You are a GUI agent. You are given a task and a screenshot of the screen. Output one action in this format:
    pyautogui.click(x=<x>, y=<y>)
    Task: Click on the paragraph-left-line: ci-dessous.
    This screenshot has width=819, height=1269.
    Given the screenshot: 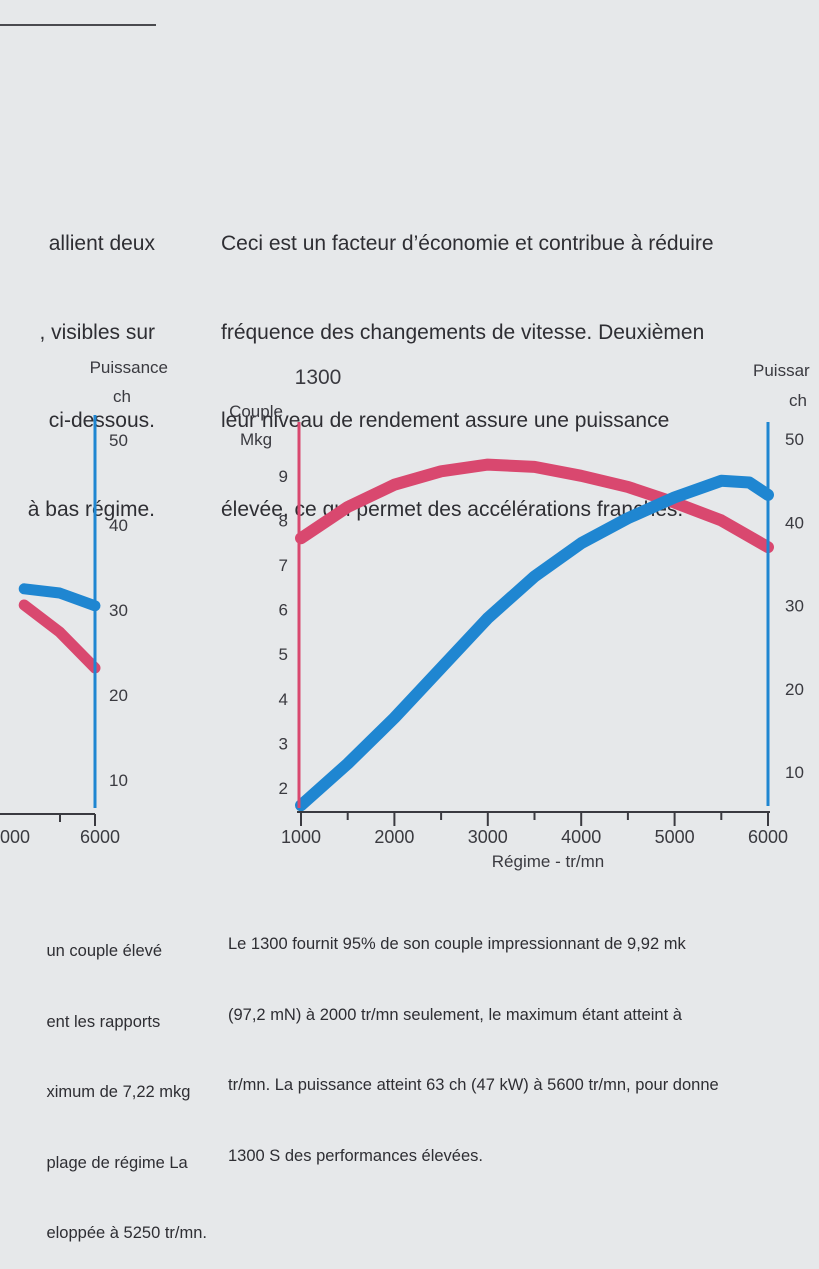 What is the action you would take?
    pyautogui.click(x=101, y=420)
    